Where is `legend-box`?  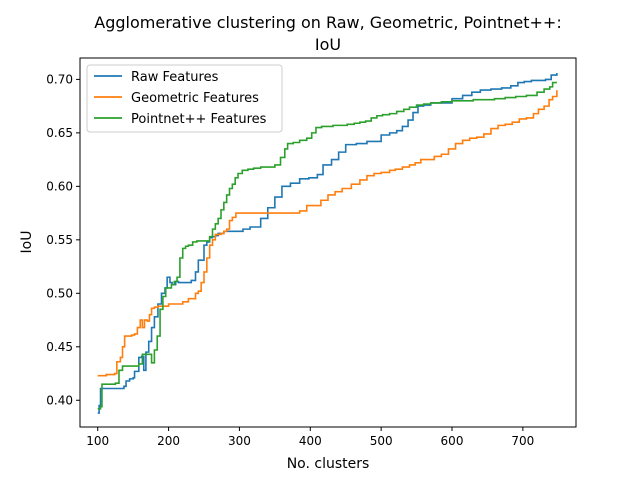
legend-box is located at coordinates (184, 98).